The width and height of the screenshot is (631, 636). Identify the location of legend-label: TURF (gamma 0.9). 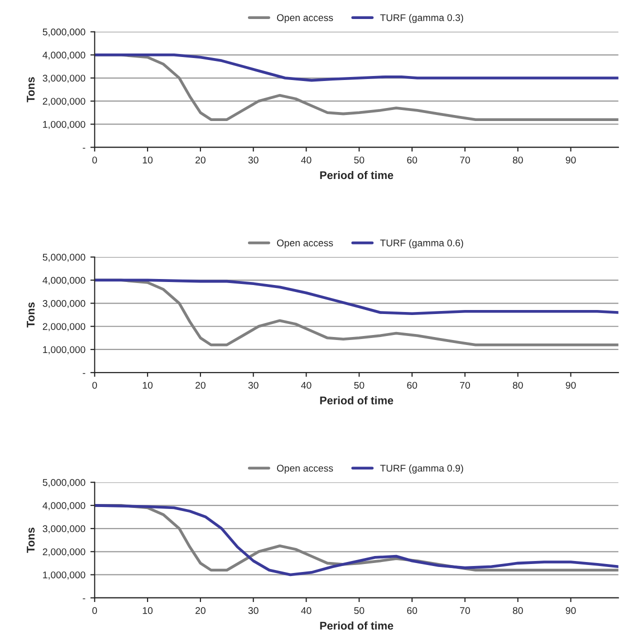
(422, 469).